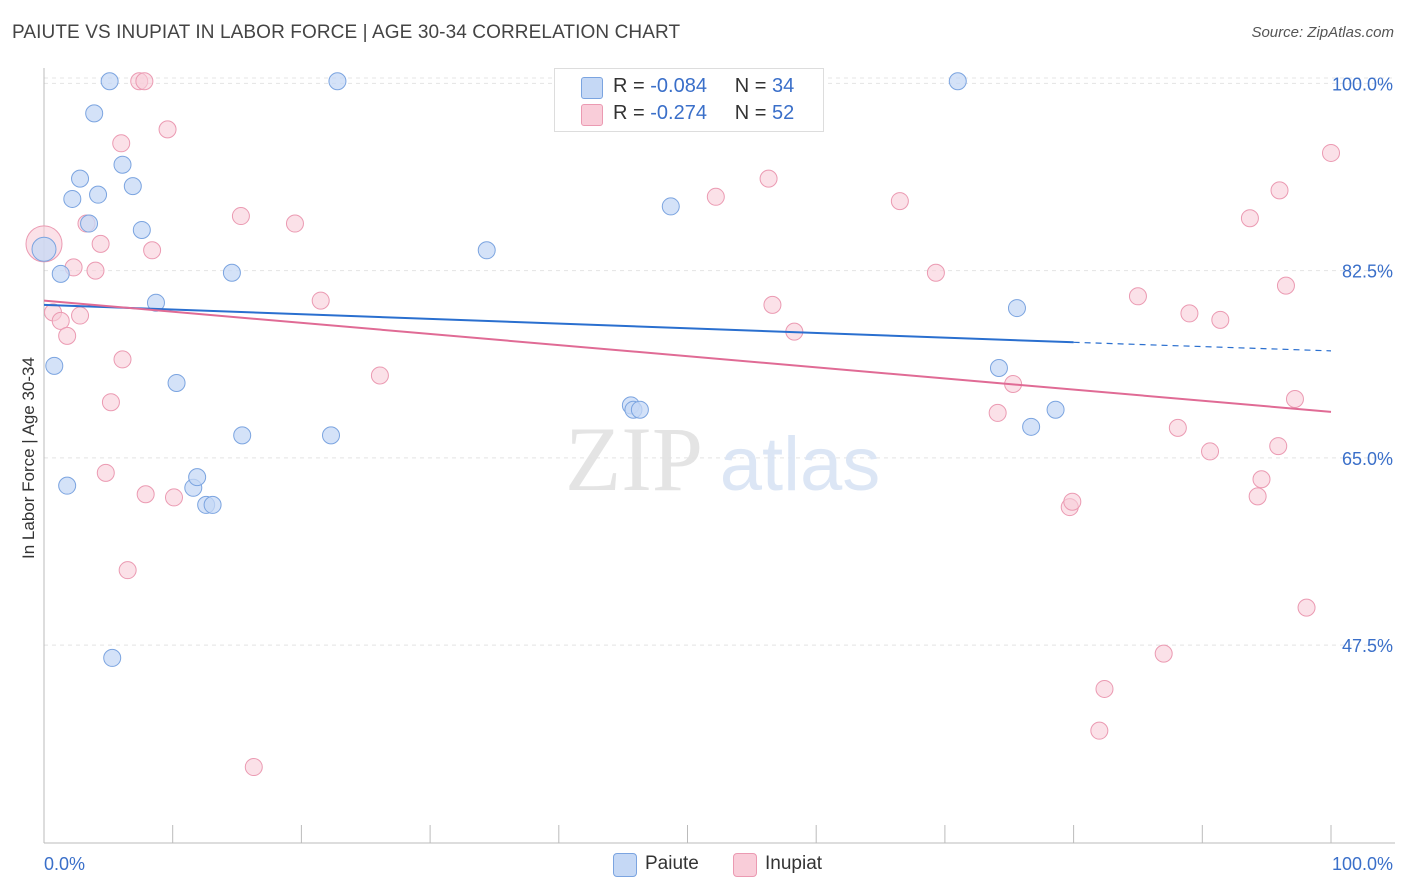 The width and height of the screenshot is (1406, 892). What do you see at coordinates (783, 113) in the screenshot?
I see `inupiat-n-value: 52` at bounding box center [783, 113].